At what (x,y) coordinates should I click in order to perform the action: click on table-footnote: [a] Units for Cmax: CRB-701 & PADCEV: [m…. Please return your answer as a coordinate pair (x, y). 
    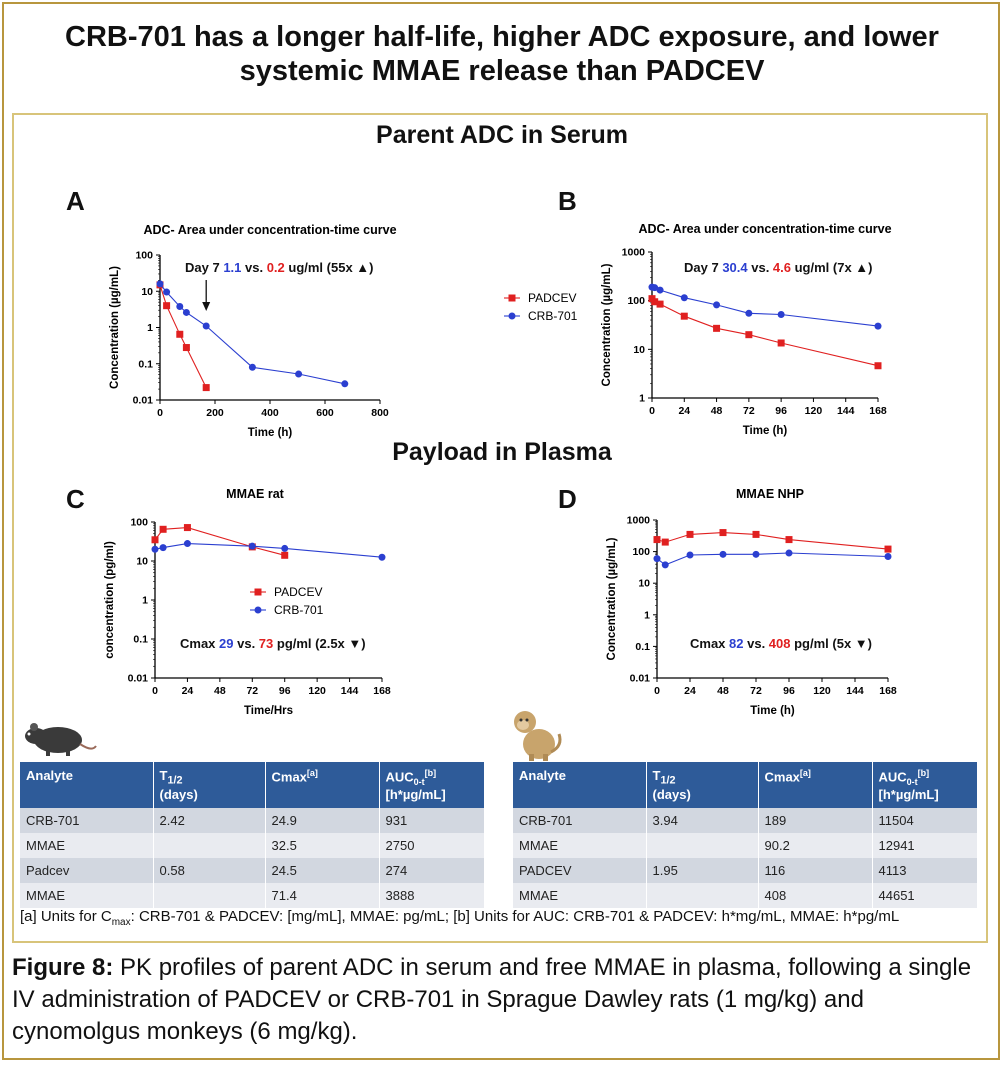
    Looking at the image, I should click on (460, 918).